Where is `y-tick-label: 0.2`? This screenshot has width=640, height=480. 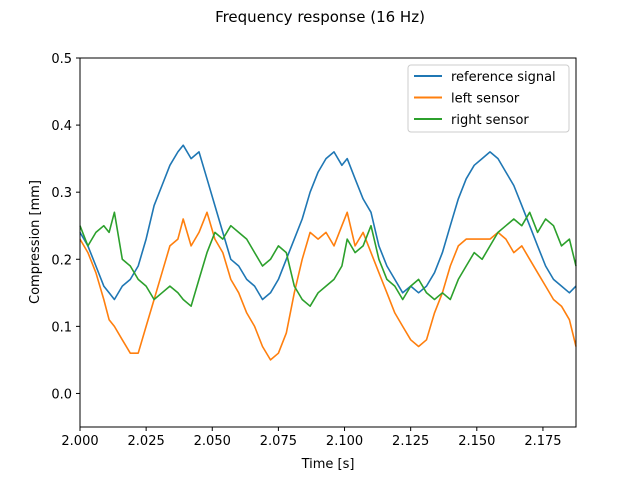 y-tick-label: 0.2 is located at coordinates (61, 260).